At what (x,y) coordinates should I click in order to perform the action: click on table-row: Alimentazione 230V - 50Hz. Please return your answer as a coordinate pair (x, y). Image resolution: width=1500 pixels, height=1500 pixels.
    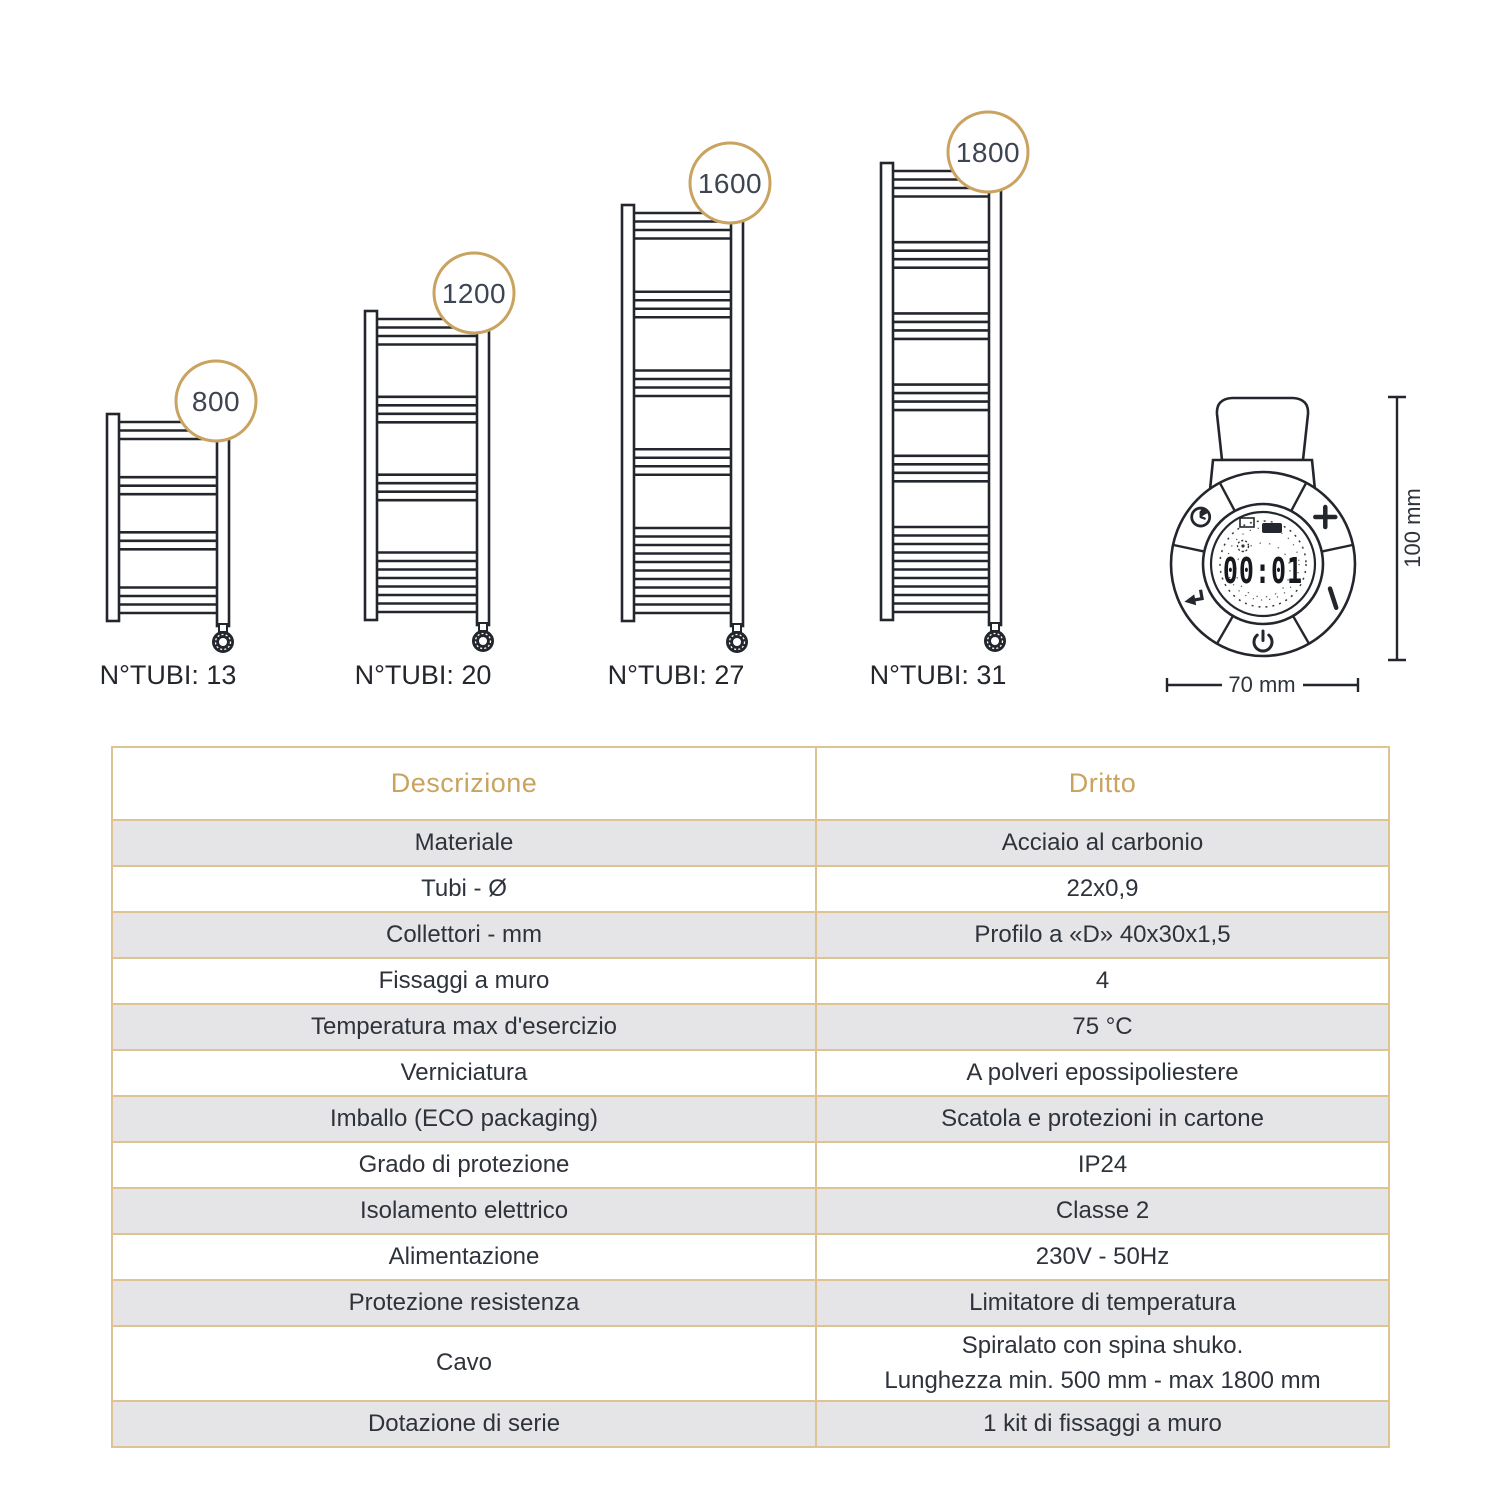
    Looking at the image, I should click on (750, 1257).